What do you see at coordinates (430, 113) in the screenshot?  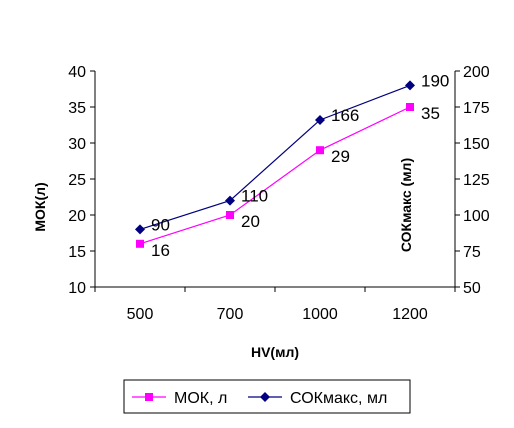 I see `data-label-mok: 35` at bounding box center [430, 113].